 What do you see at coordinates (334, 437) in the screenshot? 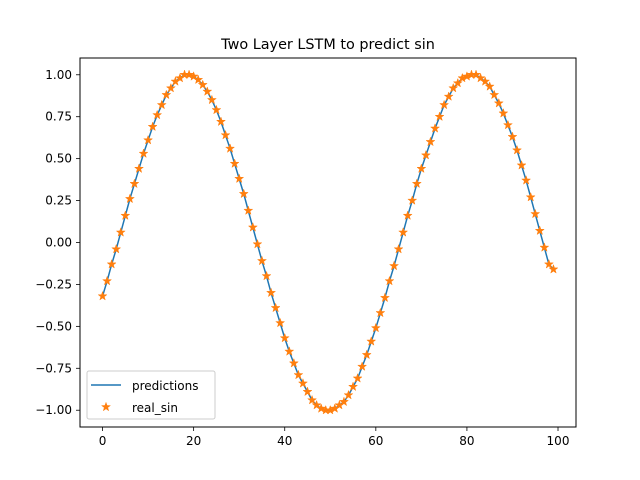
I see `x-axis: 0 20 40 60 80 100` at bounding box center [334, 437].